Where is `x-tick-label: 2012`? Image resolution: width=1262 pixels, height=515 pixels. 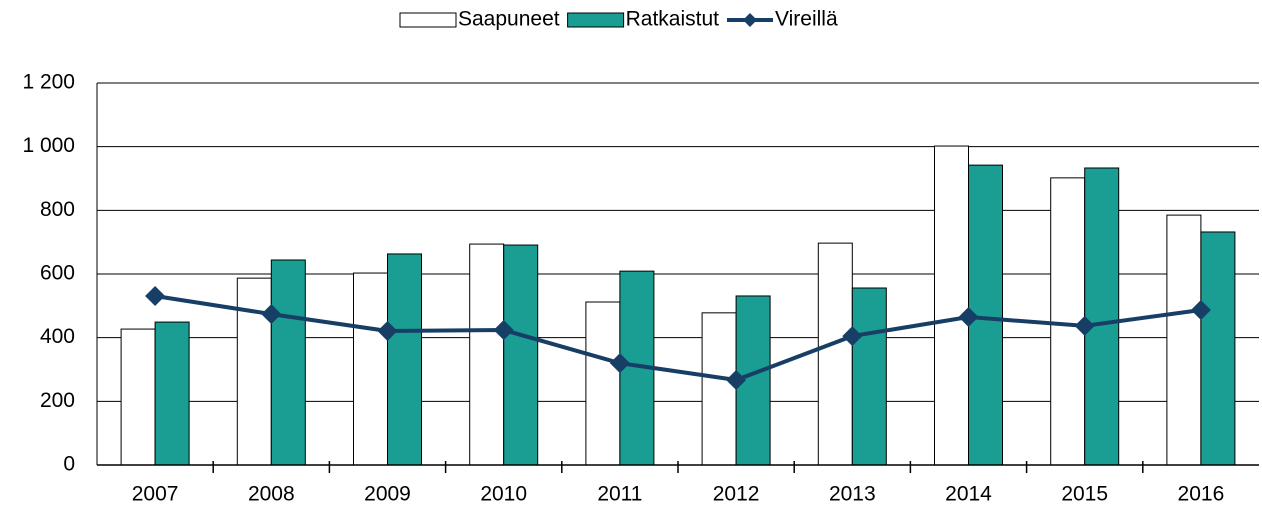 x-tick-label: 2012 is located at coordinates (736, 494).